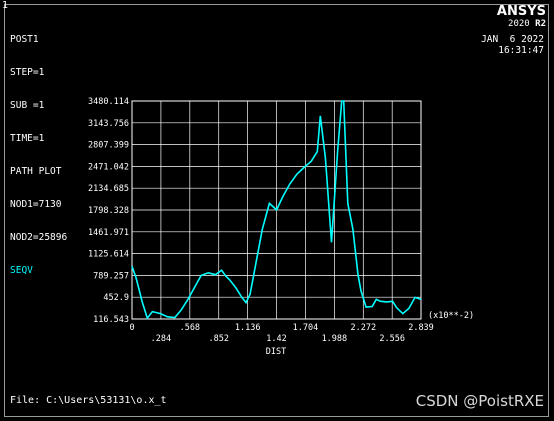 The image size is (554, 421). Describe the element at coordinates (108, 167) in the screenshot. I see `y-tick-label: 2471.042` at that location.